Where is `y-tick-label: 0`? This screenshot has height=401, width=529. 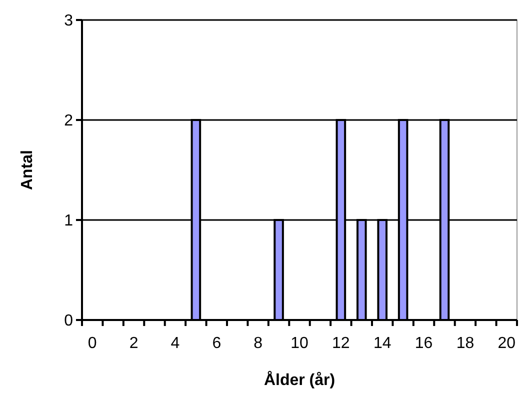
y-tick-label: 0 is located at coordinates (69, 321).